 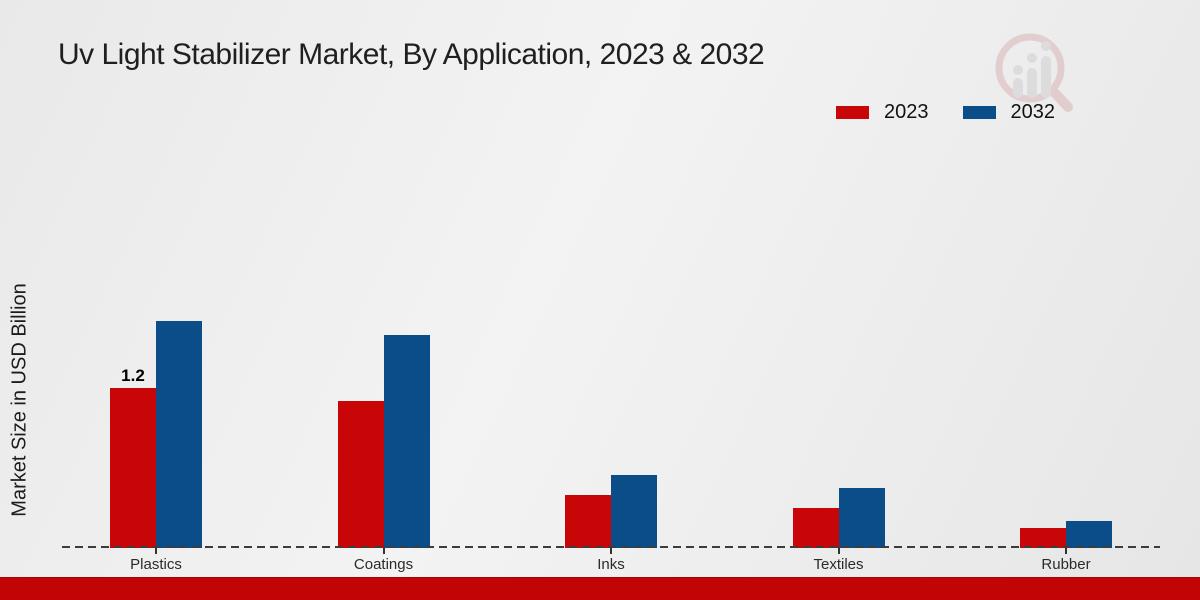 What do you see at coordinates (945, 112) in the screenshot?
I see `legend: 2023 2032` at bounding box center [945, 112].